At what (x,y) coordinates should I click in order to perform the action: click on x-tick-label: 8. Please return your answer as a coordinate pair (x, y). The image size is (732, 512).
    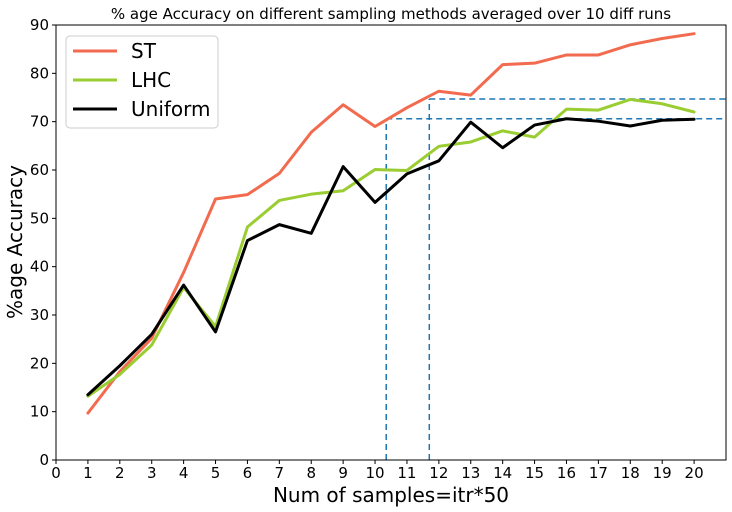
    Looking at the image, I should click on (311, 473).